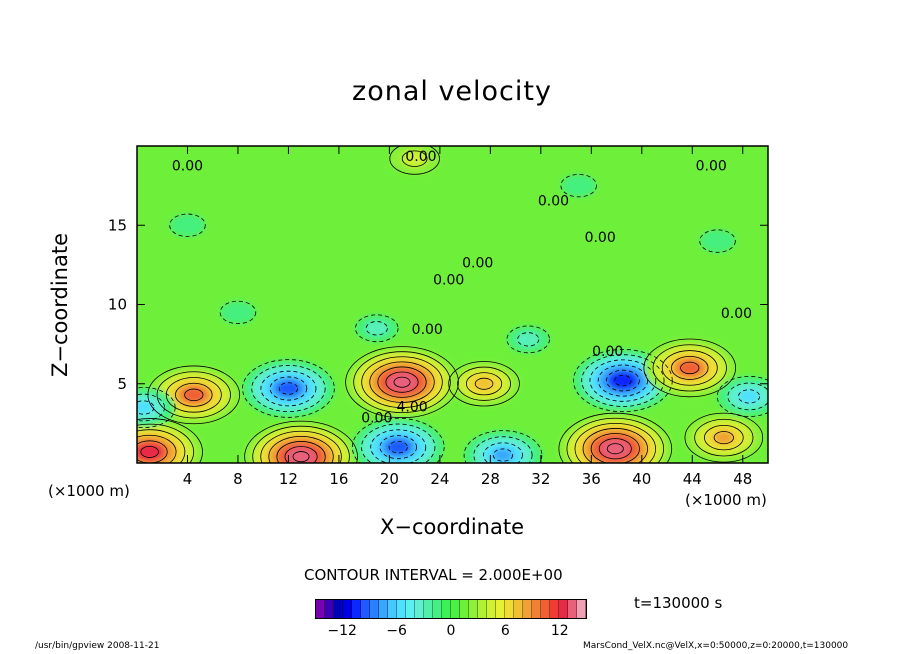 This screenshot has width=904, height=654. What do you see at coordinates (540, 479) in the screenshot?
I see `x-tick-label: 32` at bounding box center [540, 479].